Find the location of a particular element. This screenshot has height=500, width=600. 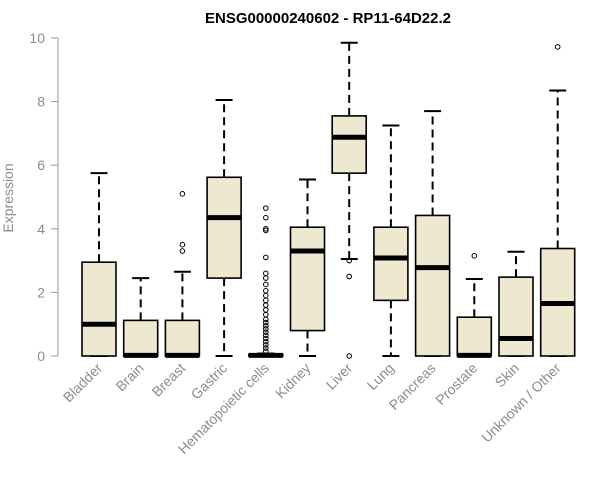

box-hematopoietic-cells is located at coordinates (266, 281).